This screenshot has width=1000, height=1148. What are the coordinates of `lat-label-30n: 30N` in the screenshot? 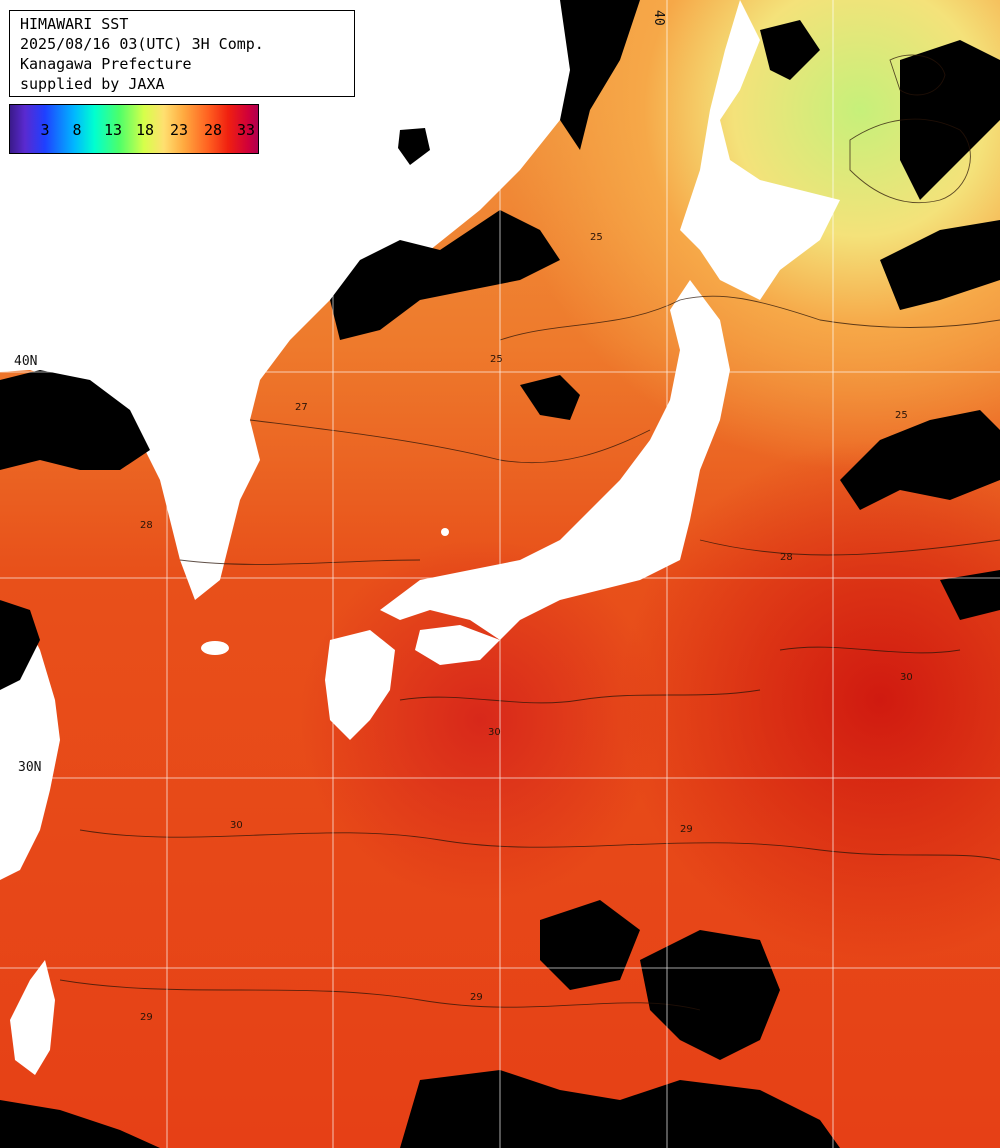 It's located at (30, 767).